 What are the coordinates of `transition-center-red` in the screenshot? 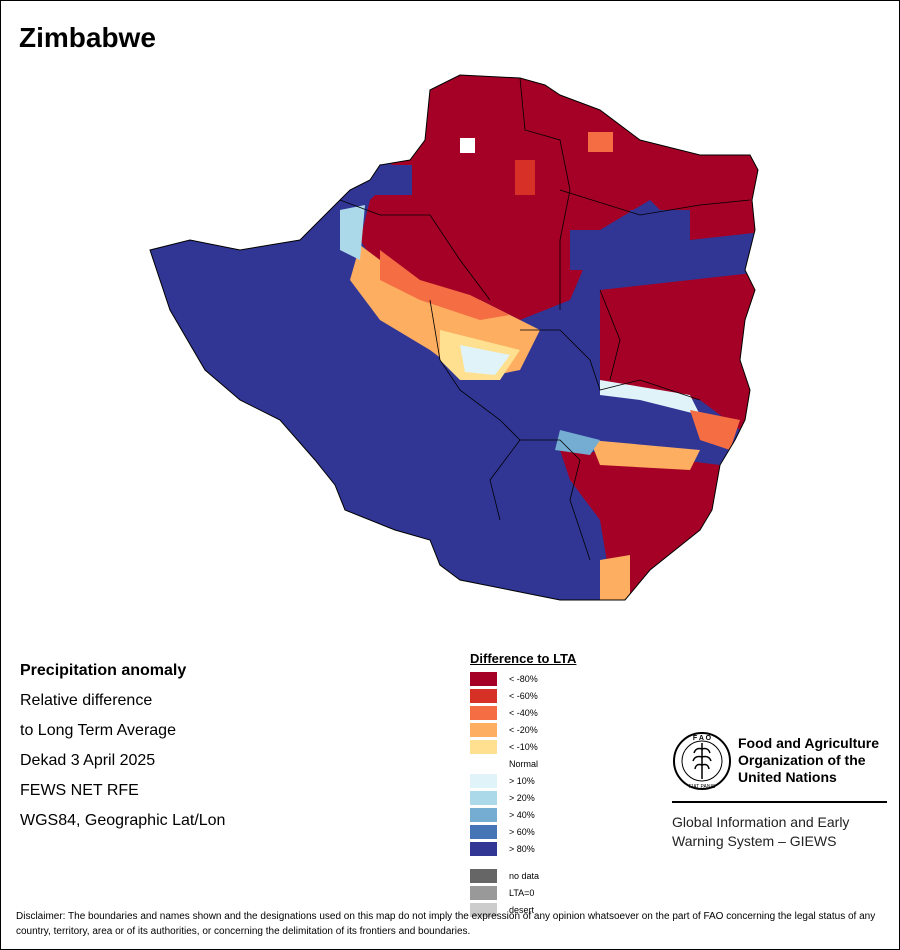 It's located at (445, 285).